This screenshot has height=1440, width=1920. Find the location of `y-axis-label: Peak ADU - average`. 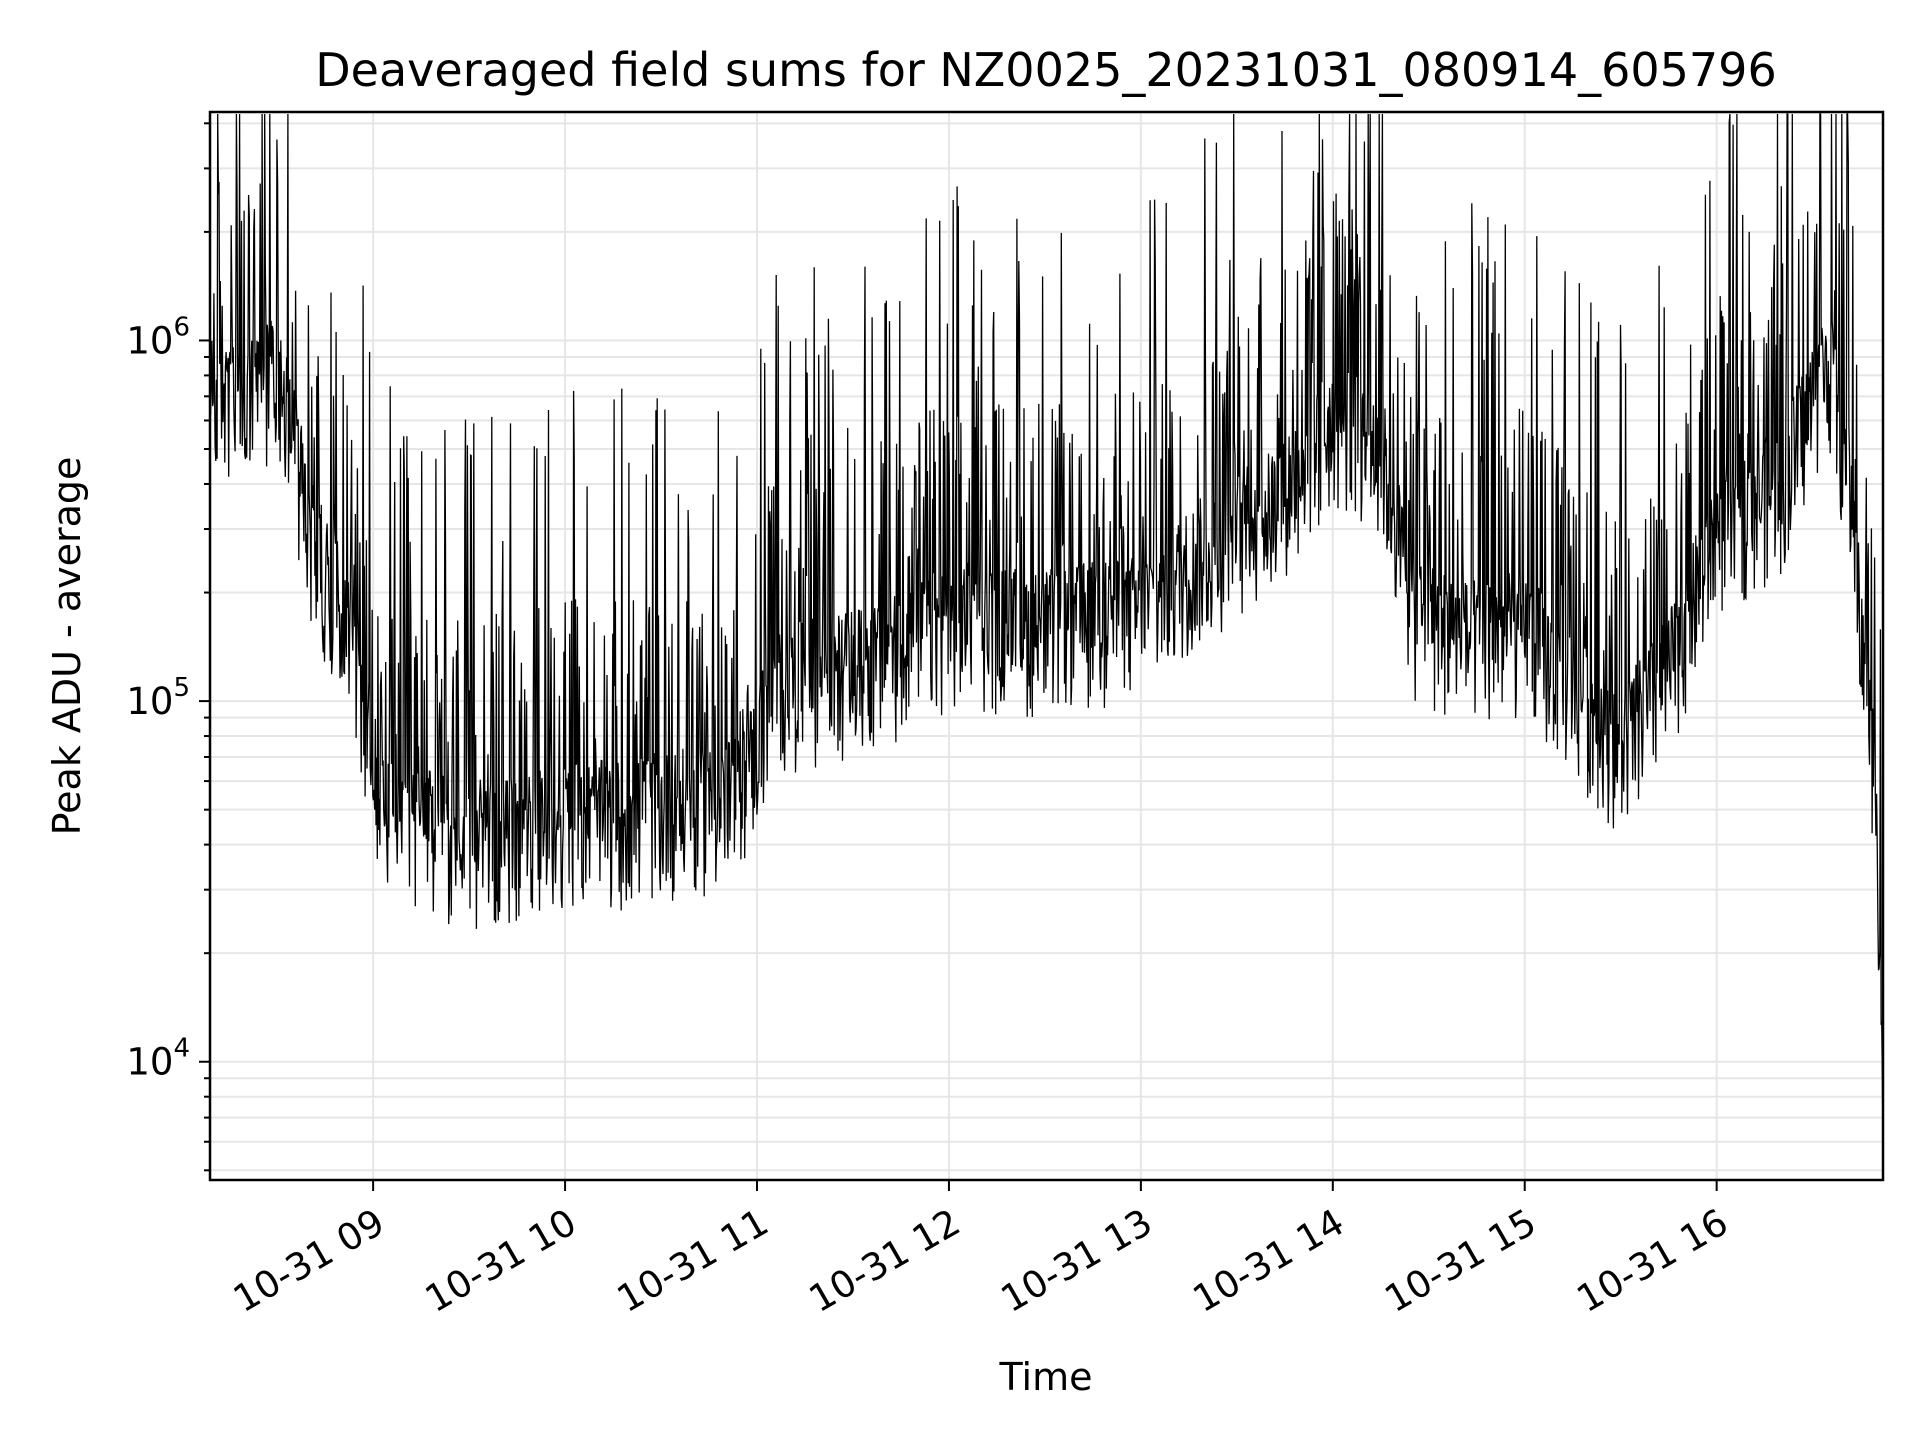

y-axis-label: Peak ADU - average is located at coordinates (67, 646).